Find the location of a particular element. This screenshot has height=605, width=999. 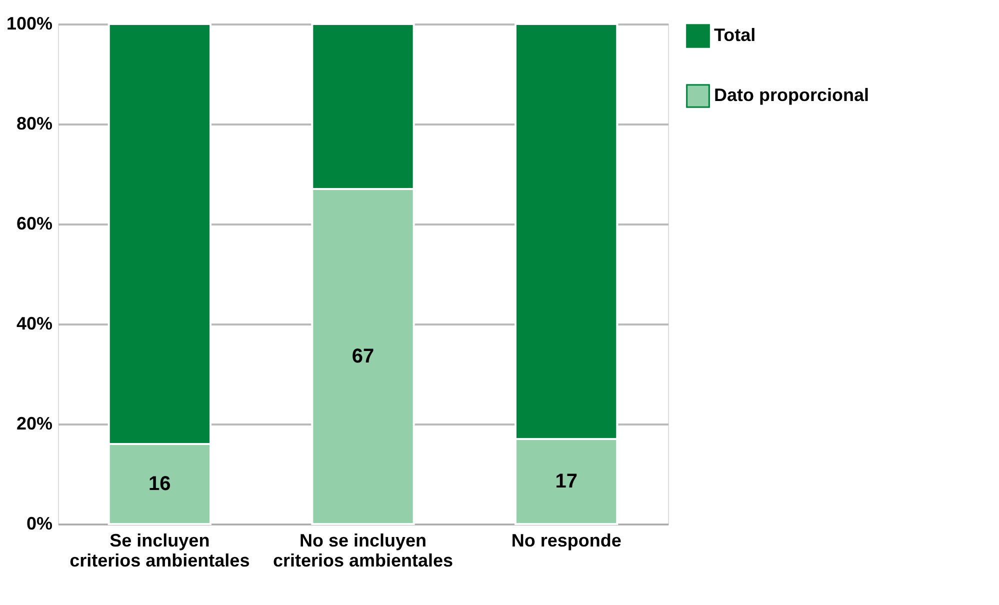

data-label: 16 is located at coordinates (159, 484).